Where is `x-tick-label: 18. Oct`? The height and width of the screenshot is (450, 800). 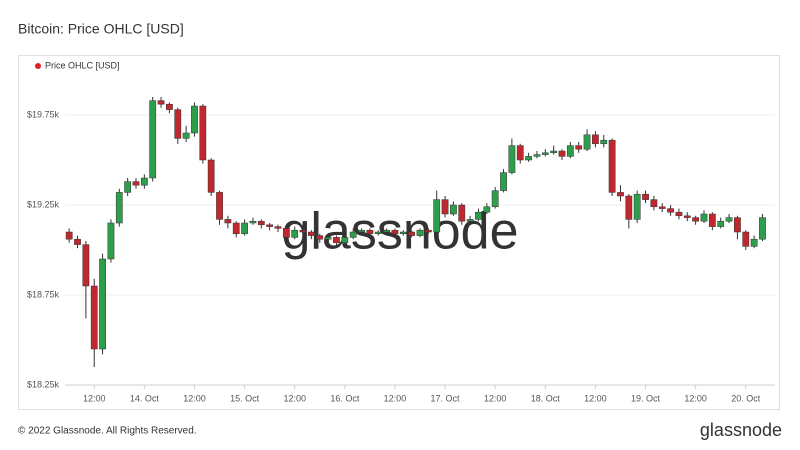
x-tick-label: 18. Oct is located at coordinates (546, 398).